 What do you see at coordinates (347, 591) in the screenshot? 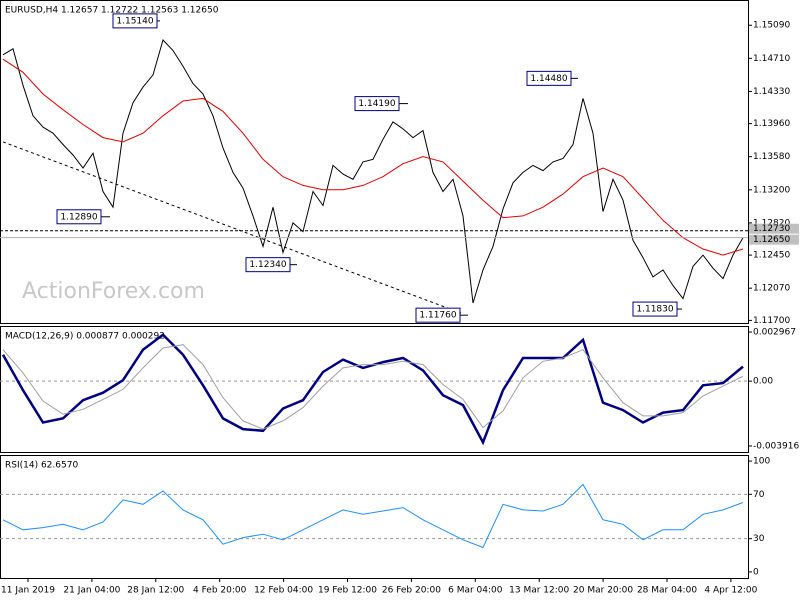
I see `x-tick-label: 19 Feb 12:00` at bounding box center [347, 591].